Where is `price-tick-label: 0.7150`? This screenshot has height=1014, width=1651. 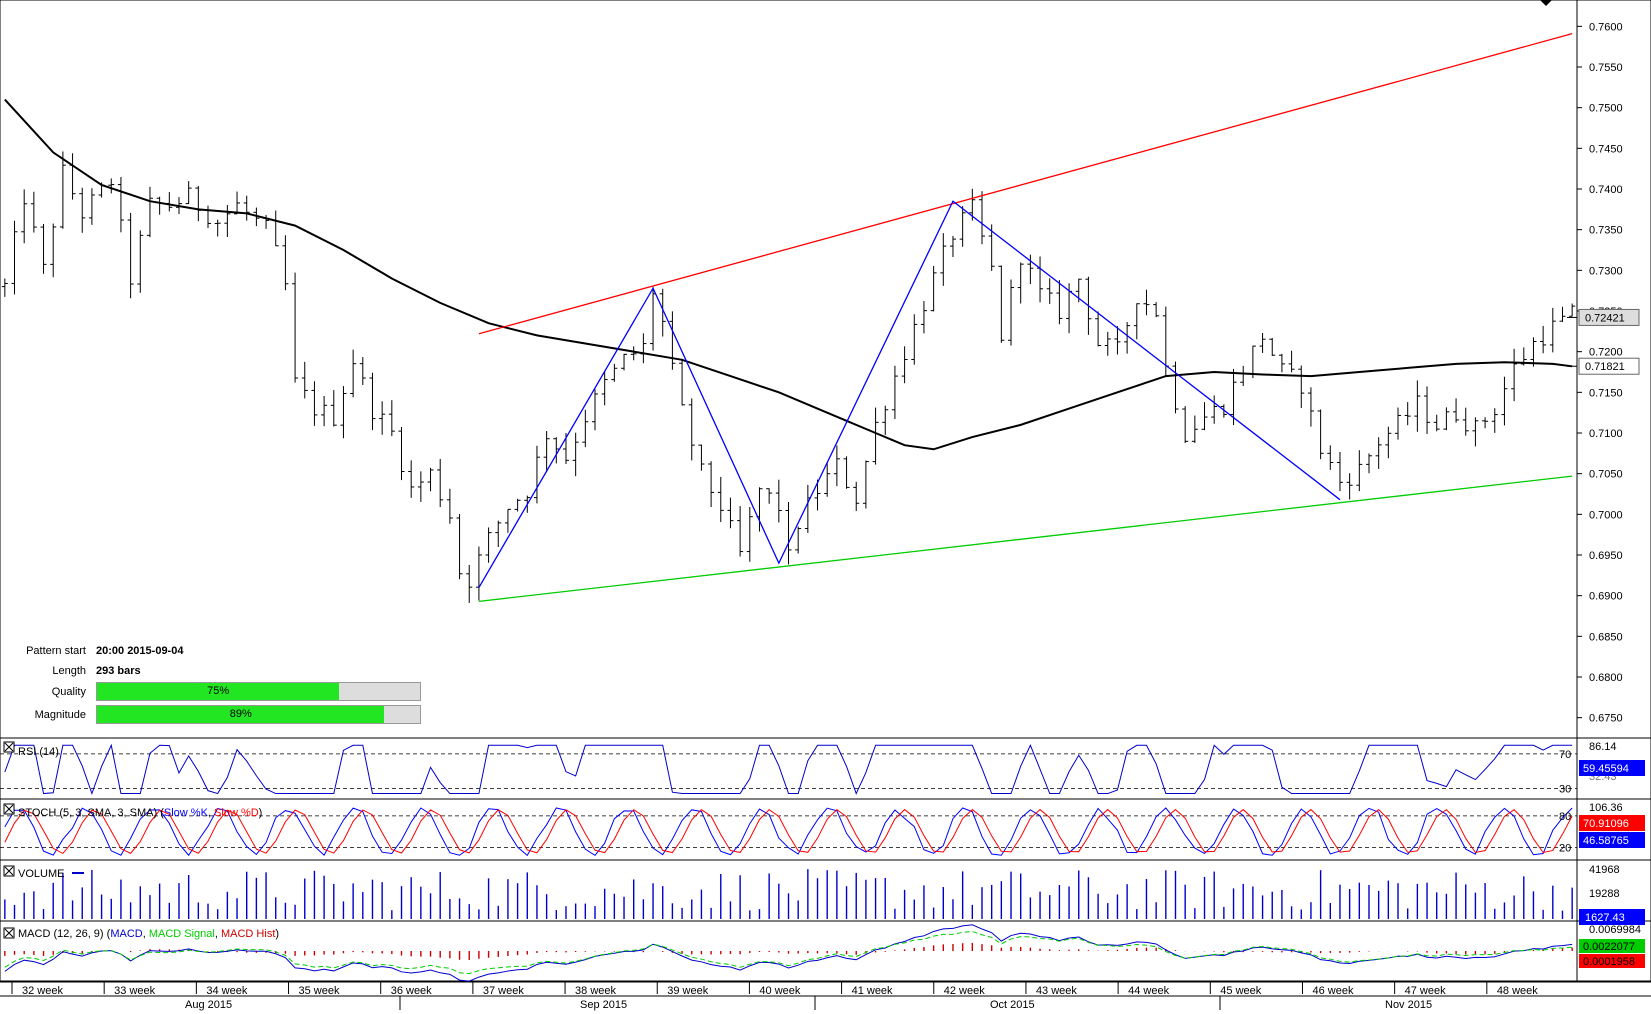 price-tick-label: 0.7150 is located at coordinates (1606, 393).